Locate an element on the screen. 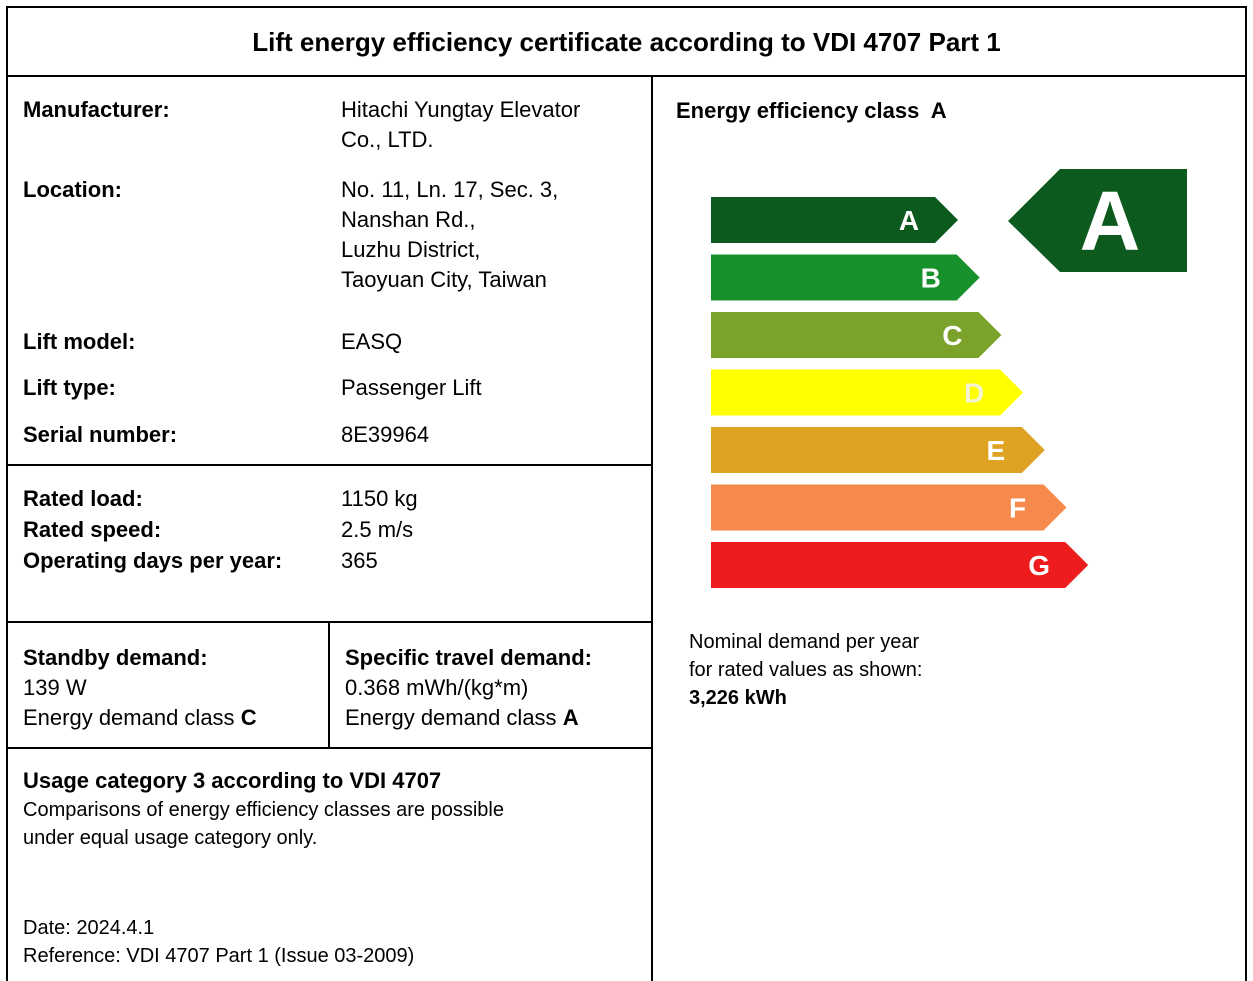 The height and width of the screenshot is (981, 1253). class-bar-letter: C is located at coordinates (952, 335).